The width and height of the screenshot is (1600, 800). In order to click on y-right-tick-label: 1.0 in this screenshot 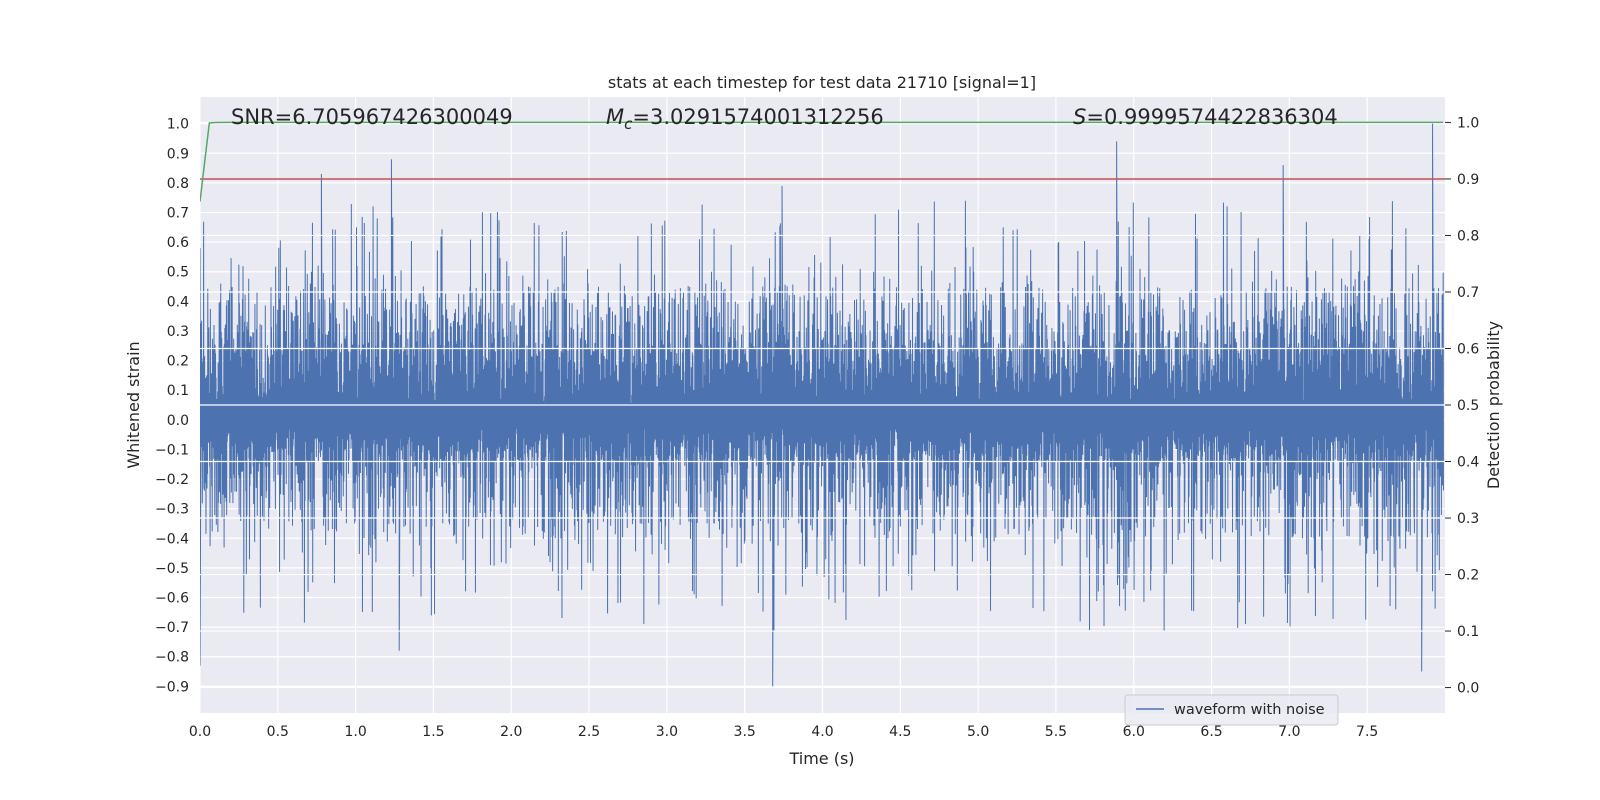, I will do `click(1468, 123)`.